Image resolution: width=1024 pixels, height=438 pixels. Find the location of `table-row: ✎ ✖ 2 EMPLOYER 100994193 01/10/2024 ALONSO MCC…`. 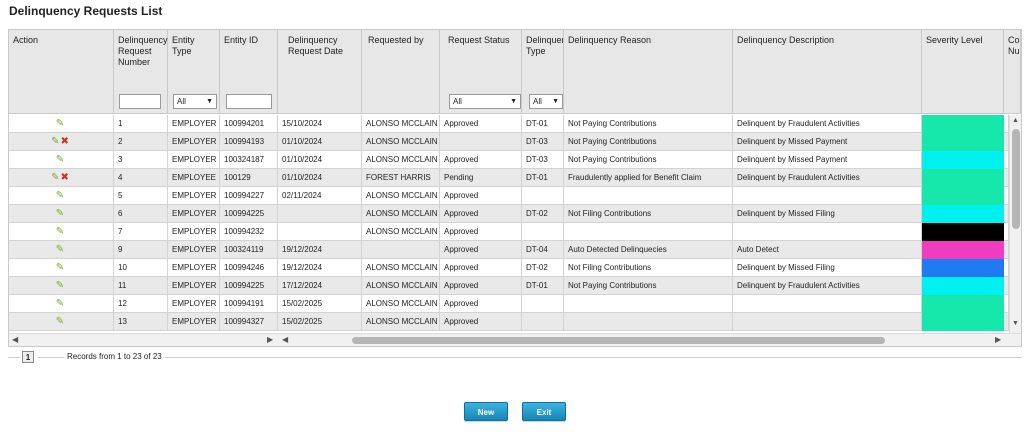

table-row: ✎ ✖ 2 EMPLOYER 100994193 01/10/2024 ALONSO MCC… is located at coordinates (509, 142).